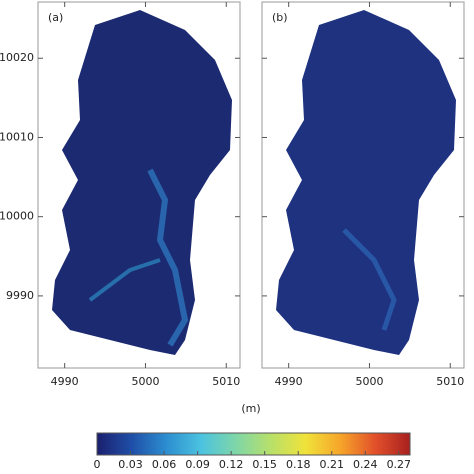  Describe the element at coordinates (332, 464) in the screenshot. I see `colorbar-tick-label: 0.21` at that location.